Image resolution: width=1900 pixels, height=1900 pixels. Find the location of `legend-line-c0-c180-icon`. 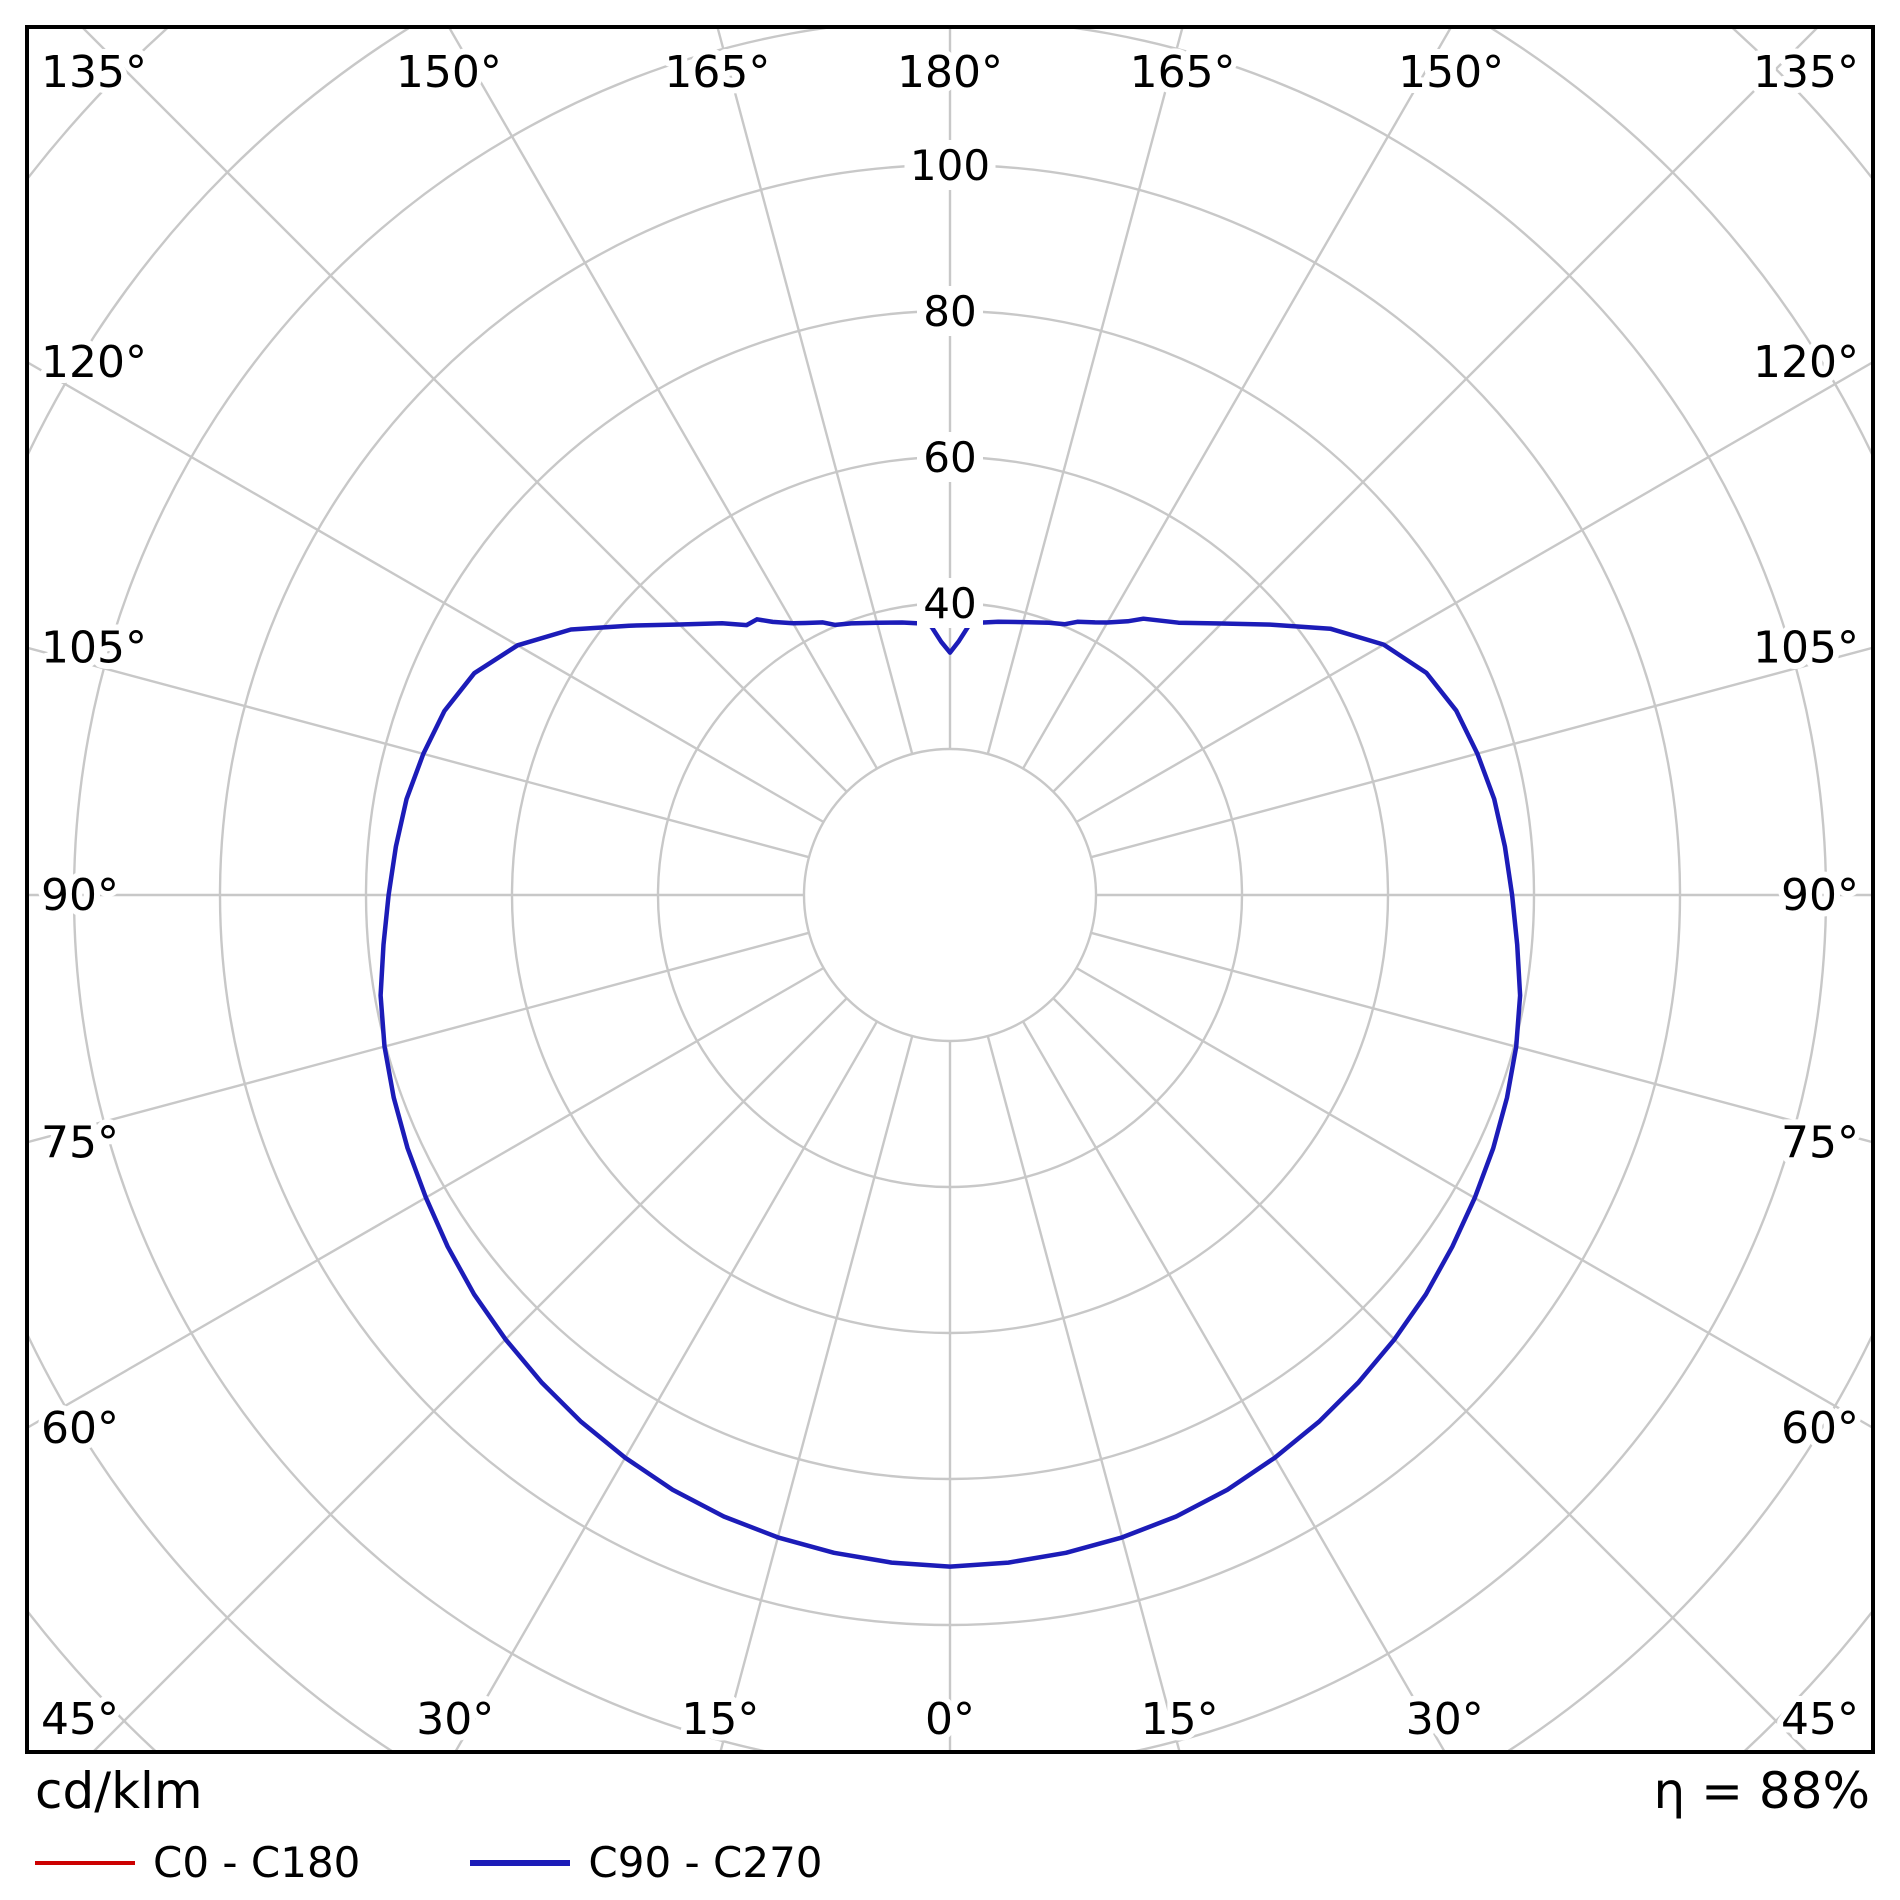

legend-line-c0-c180-icon is located at coordinates (85, 1862).